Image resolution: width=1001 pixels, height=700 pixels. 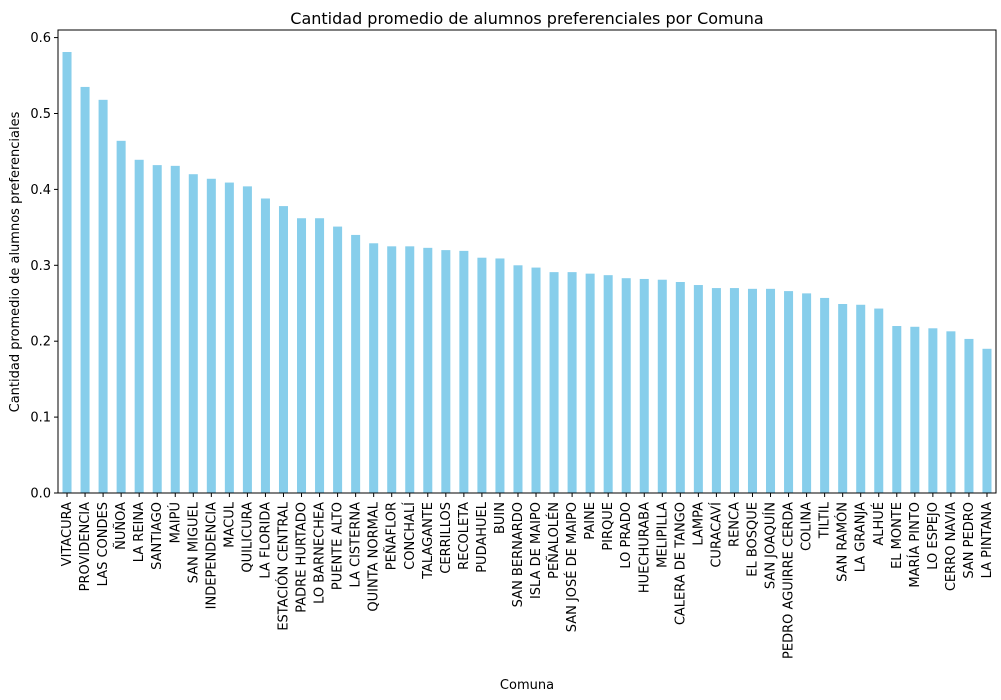 I want to click on y-tick-label-4: 0.4, so click(x=40, y=190).